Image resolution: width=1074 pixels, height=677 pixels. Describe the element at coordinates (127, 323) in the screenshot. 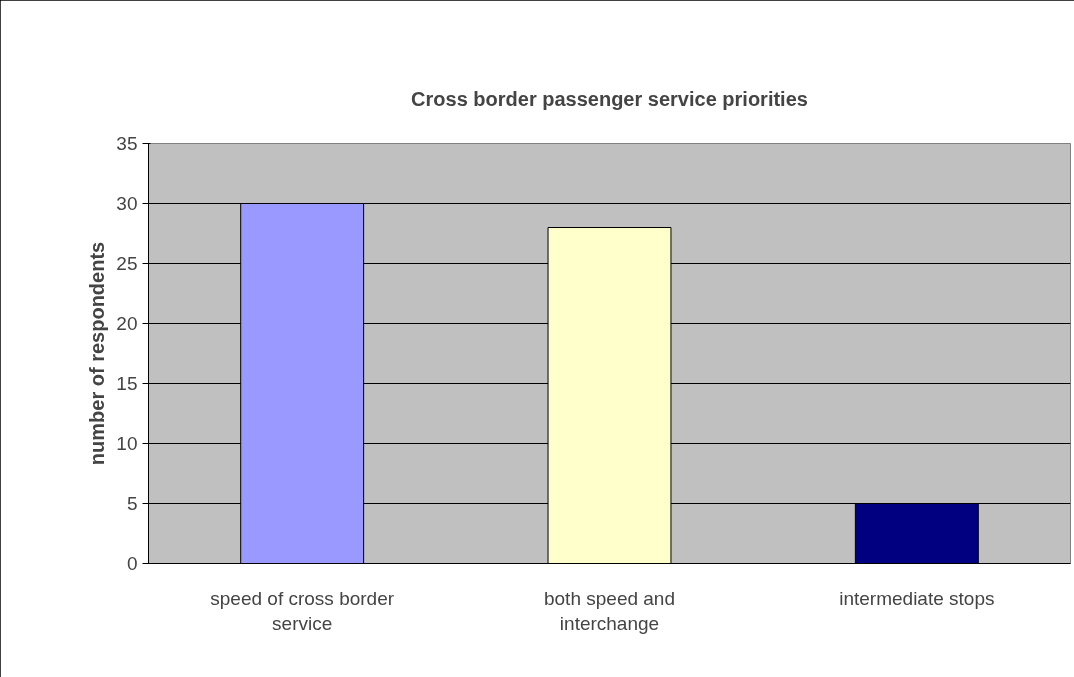

I see `y-tick-label: 20` at that location.